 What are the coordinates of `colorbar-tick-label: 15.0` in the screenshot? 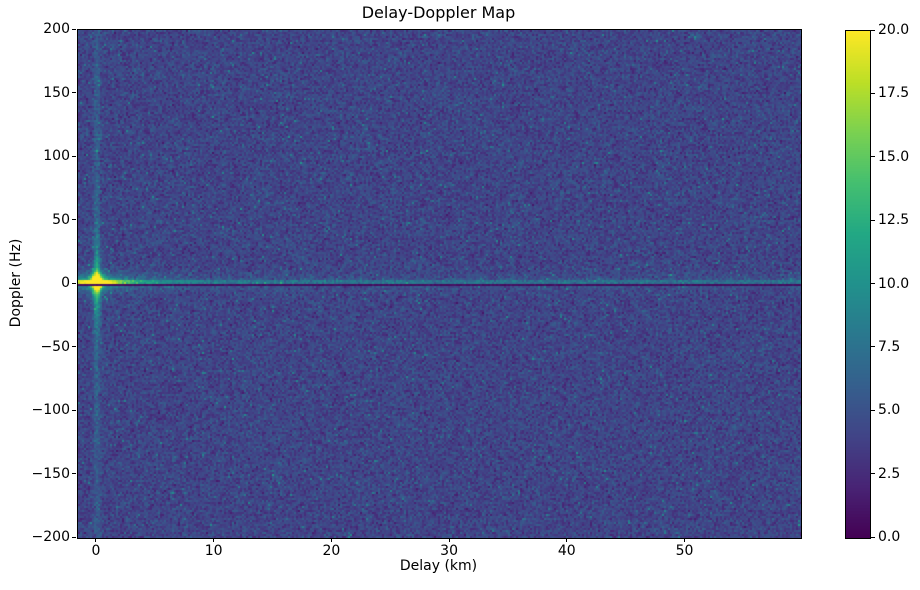 It's located at (894, 156).